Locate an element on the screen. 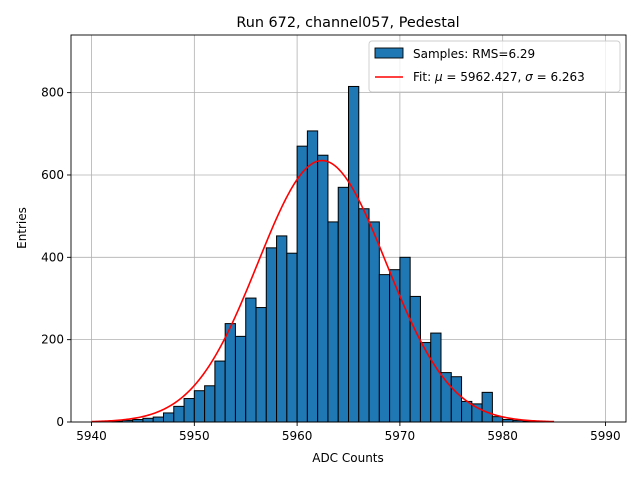 The height and width of the screenshot is (480, 640). legend-fit-mu-value: = 5962.427, is located at coordinates (484, 77).